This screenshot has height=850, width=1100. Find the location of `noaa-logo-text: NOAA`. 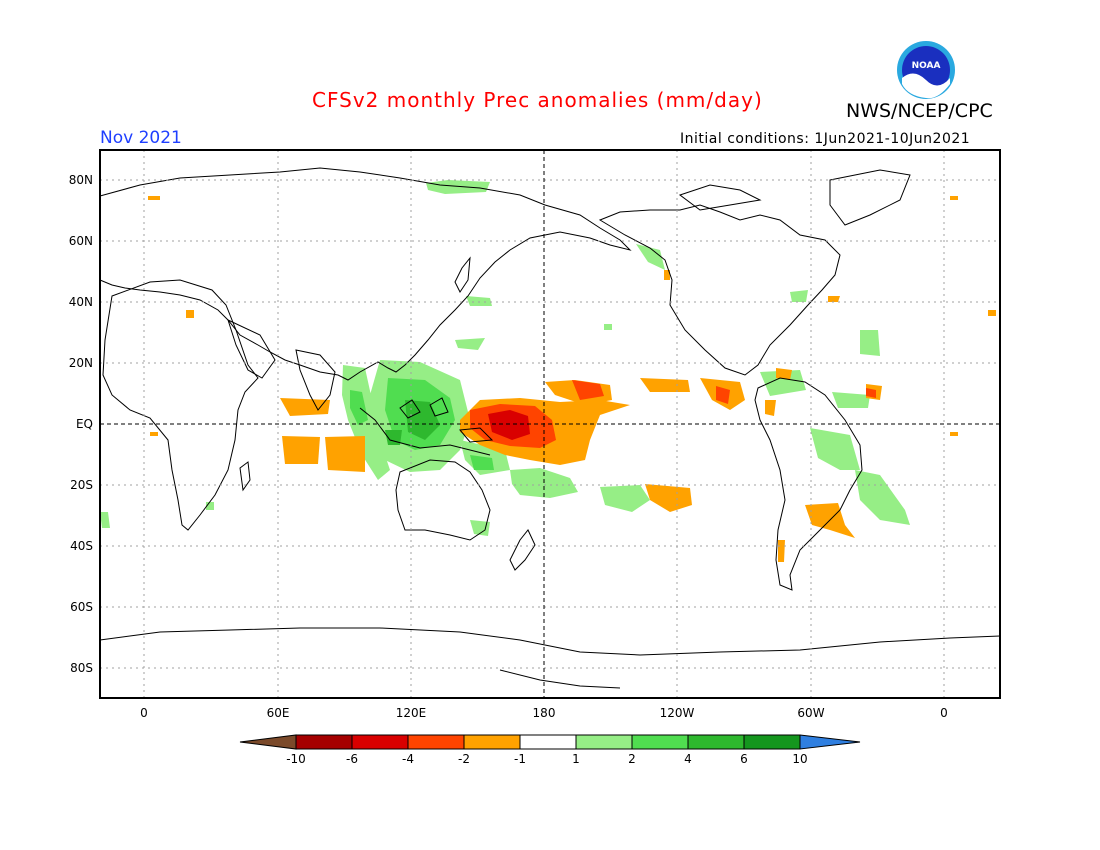

noaa-logo-text: NOAA is located at coordinates (926, 66).